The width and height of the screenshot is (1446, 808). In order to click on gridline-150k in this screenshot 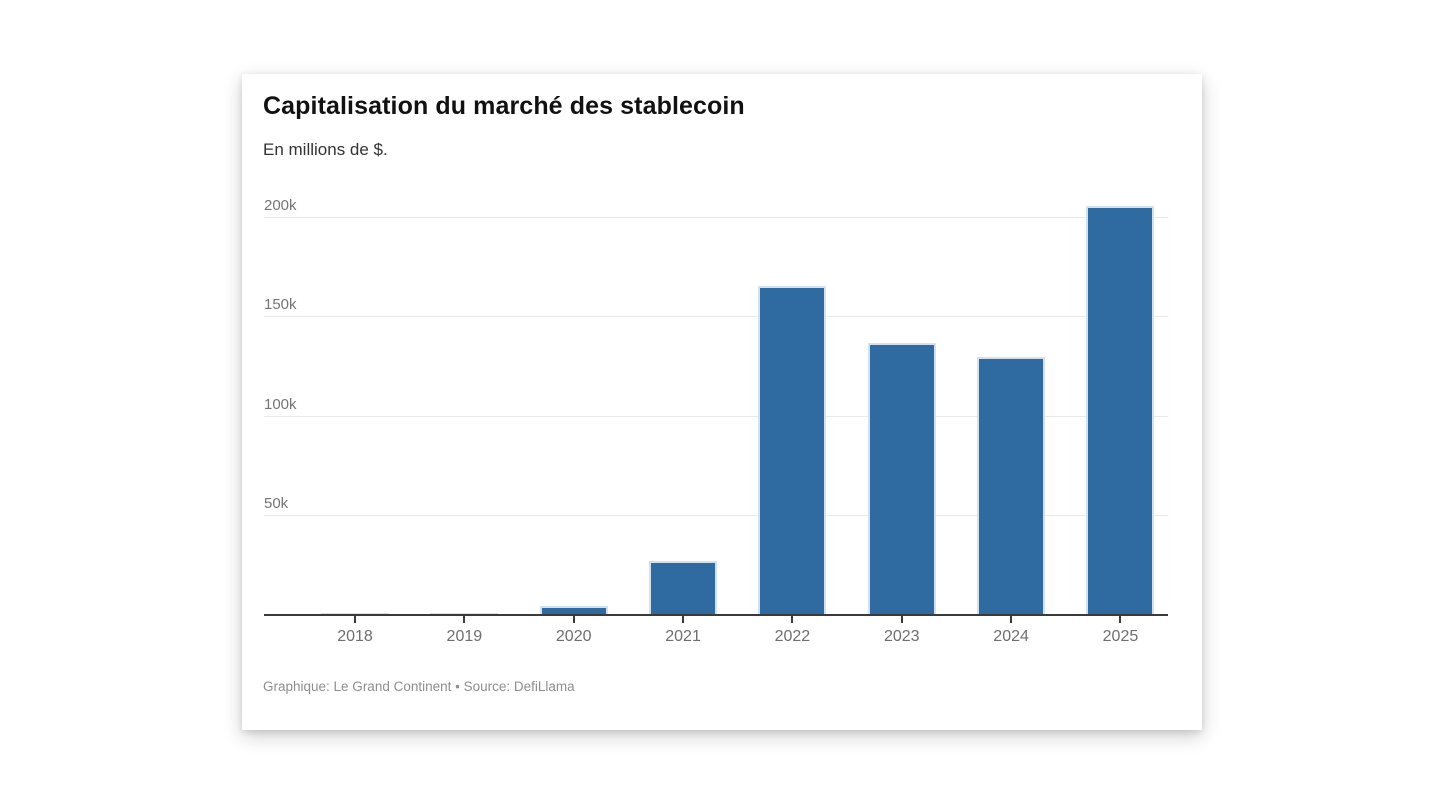, I will do `click(716, 317)`.